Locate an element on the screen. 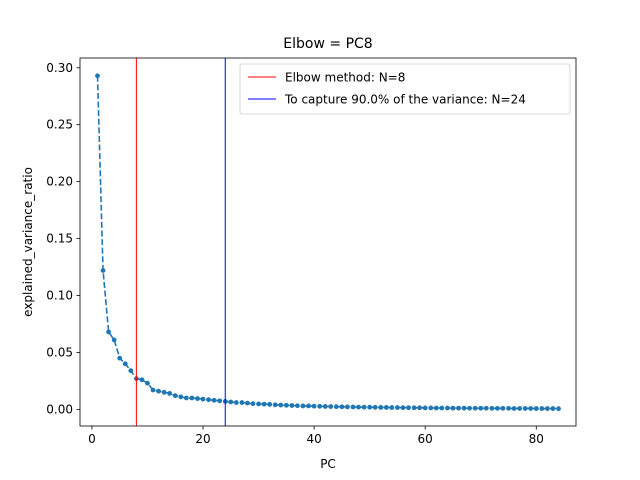  y-tick-label: 0.10 is located at coordinates (59, 296).